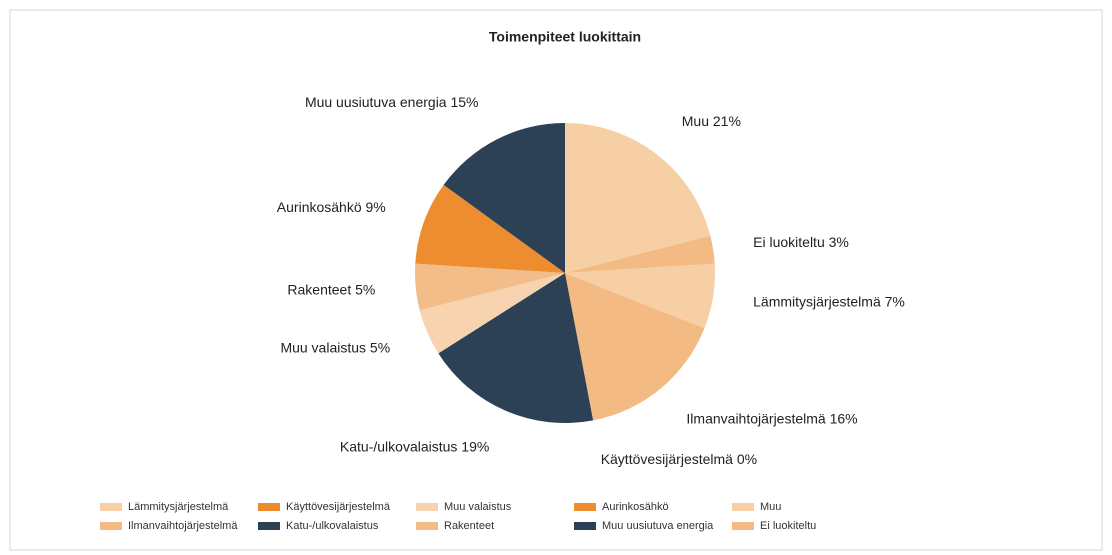 This screenshot has width=1112, height=555. What do you see at coordinates (635, 507) in the screenshot?
I see `legend-label: Aurinkosähkö` at bounding box center [635, 507].